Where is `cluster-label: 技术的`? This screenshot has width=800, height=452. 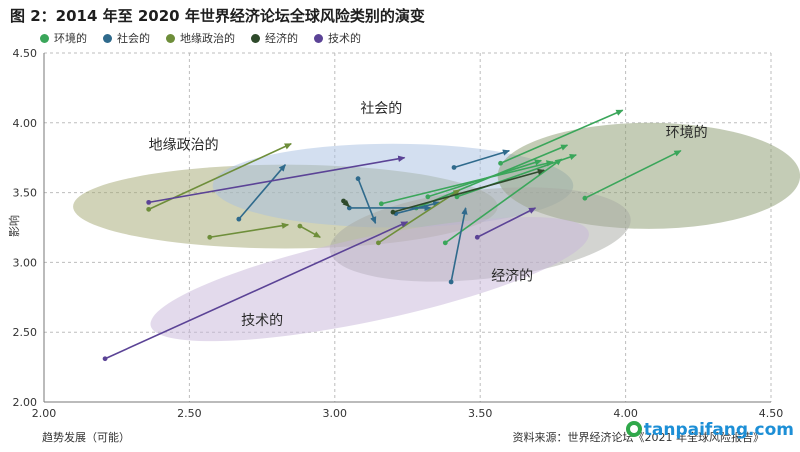
cluster-label: 技术的 is located at coordinates (262, 321).